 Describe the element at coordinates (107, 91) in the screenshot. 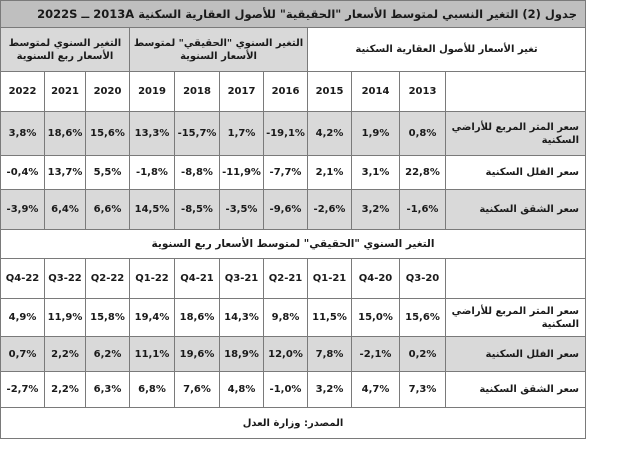

I see `year-header: 2020` at that location.